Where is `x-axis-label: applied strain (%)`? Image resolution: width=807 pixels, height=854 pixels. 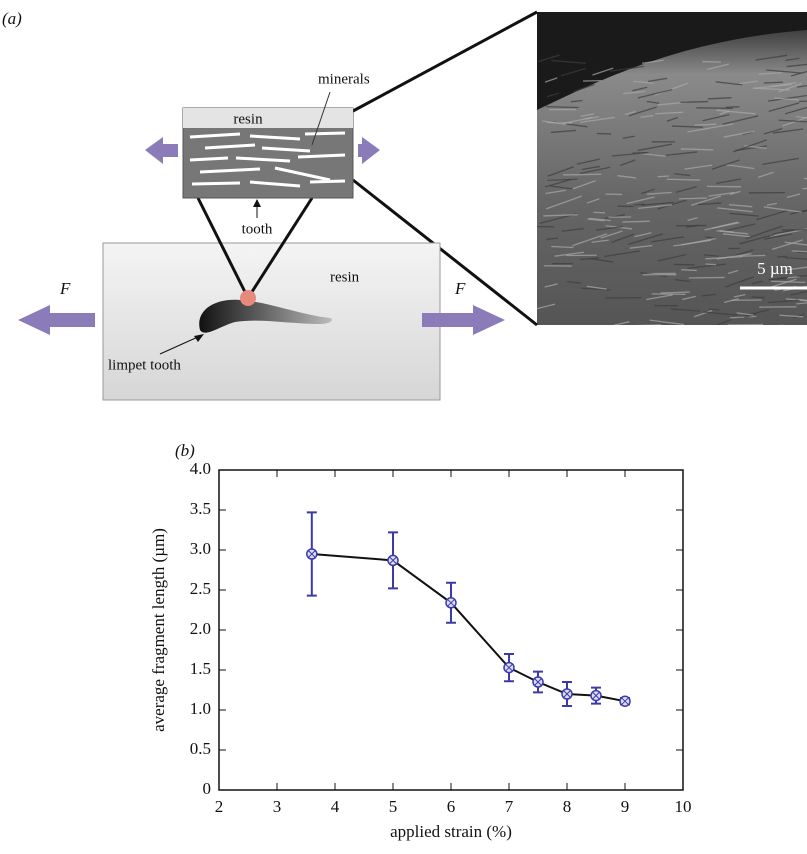 x-axis-label: applied strain (%) is located at coordinates (451, 831).